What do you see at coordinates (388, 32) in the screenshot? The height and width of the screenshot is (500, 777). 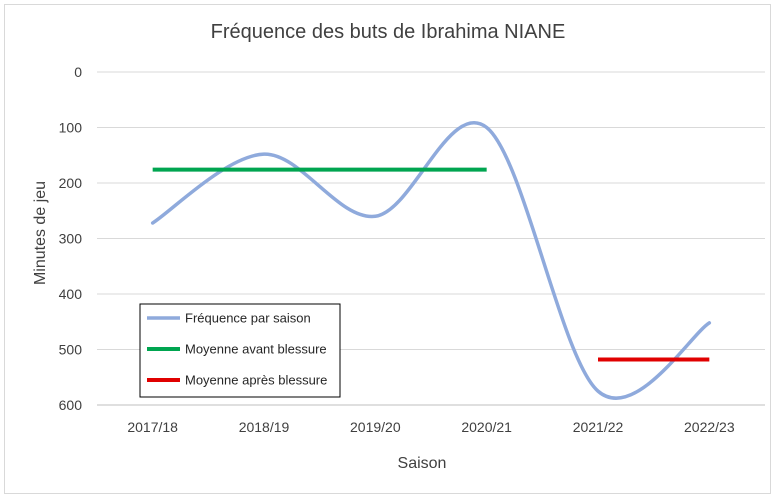 I see `chart-title: Fréquence des buts de Ibrahima NIANE` at bounding box center [388, 32].